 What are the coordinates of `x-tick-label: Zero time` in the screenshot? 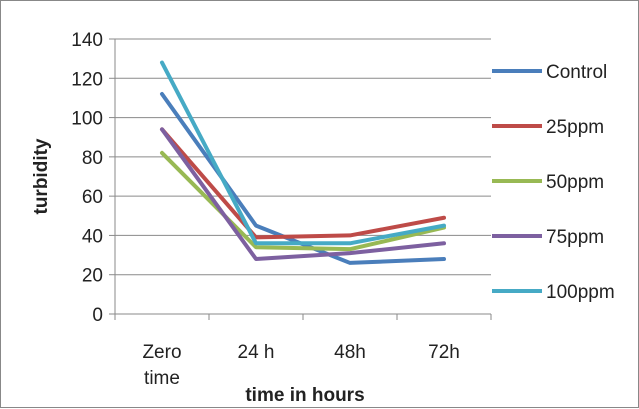 It's located at (161, 365).